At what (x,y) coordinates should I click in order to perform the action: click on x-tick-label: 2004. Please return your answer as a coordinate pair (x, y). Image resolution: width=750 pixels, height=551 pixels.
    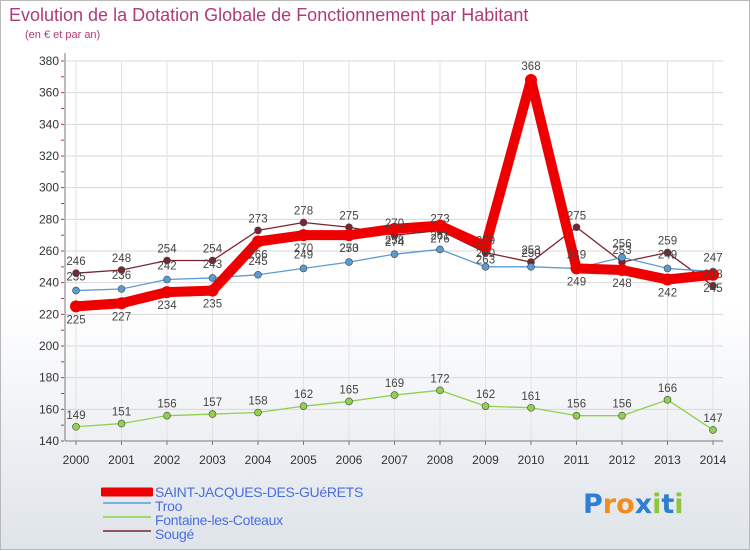
    Looking at the image, I should click on (258, 460).